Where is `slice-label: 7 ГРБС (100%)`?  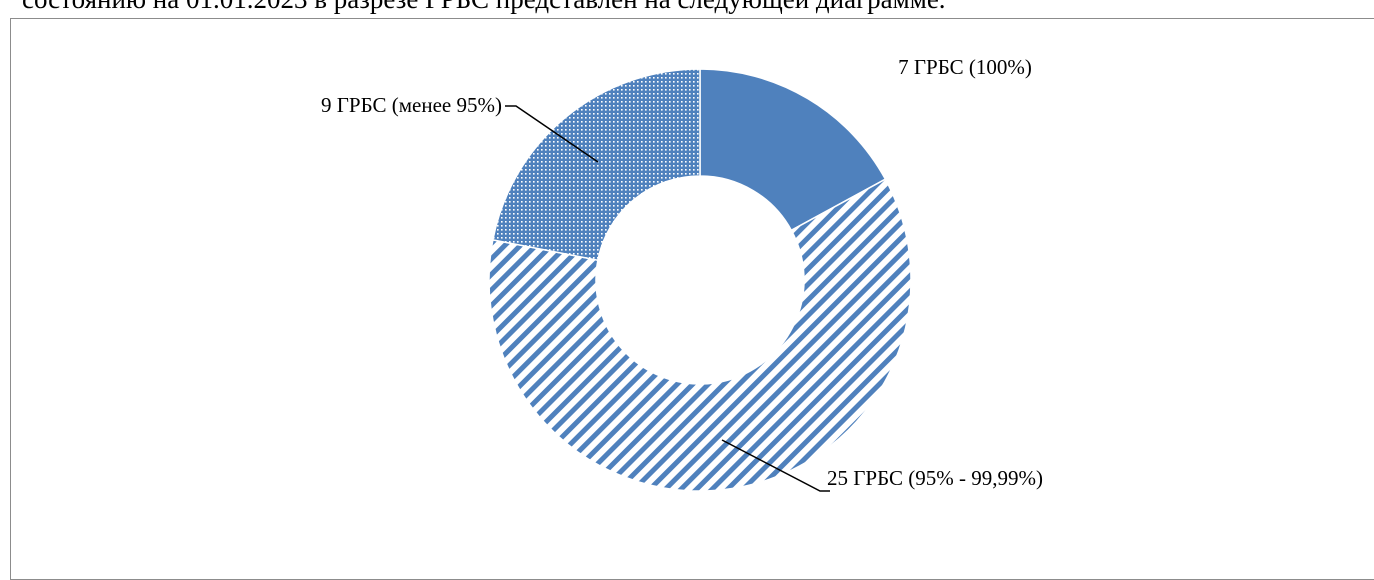 slice-label: 7 ГРБС (100%) is located at coordinates (965, 67).